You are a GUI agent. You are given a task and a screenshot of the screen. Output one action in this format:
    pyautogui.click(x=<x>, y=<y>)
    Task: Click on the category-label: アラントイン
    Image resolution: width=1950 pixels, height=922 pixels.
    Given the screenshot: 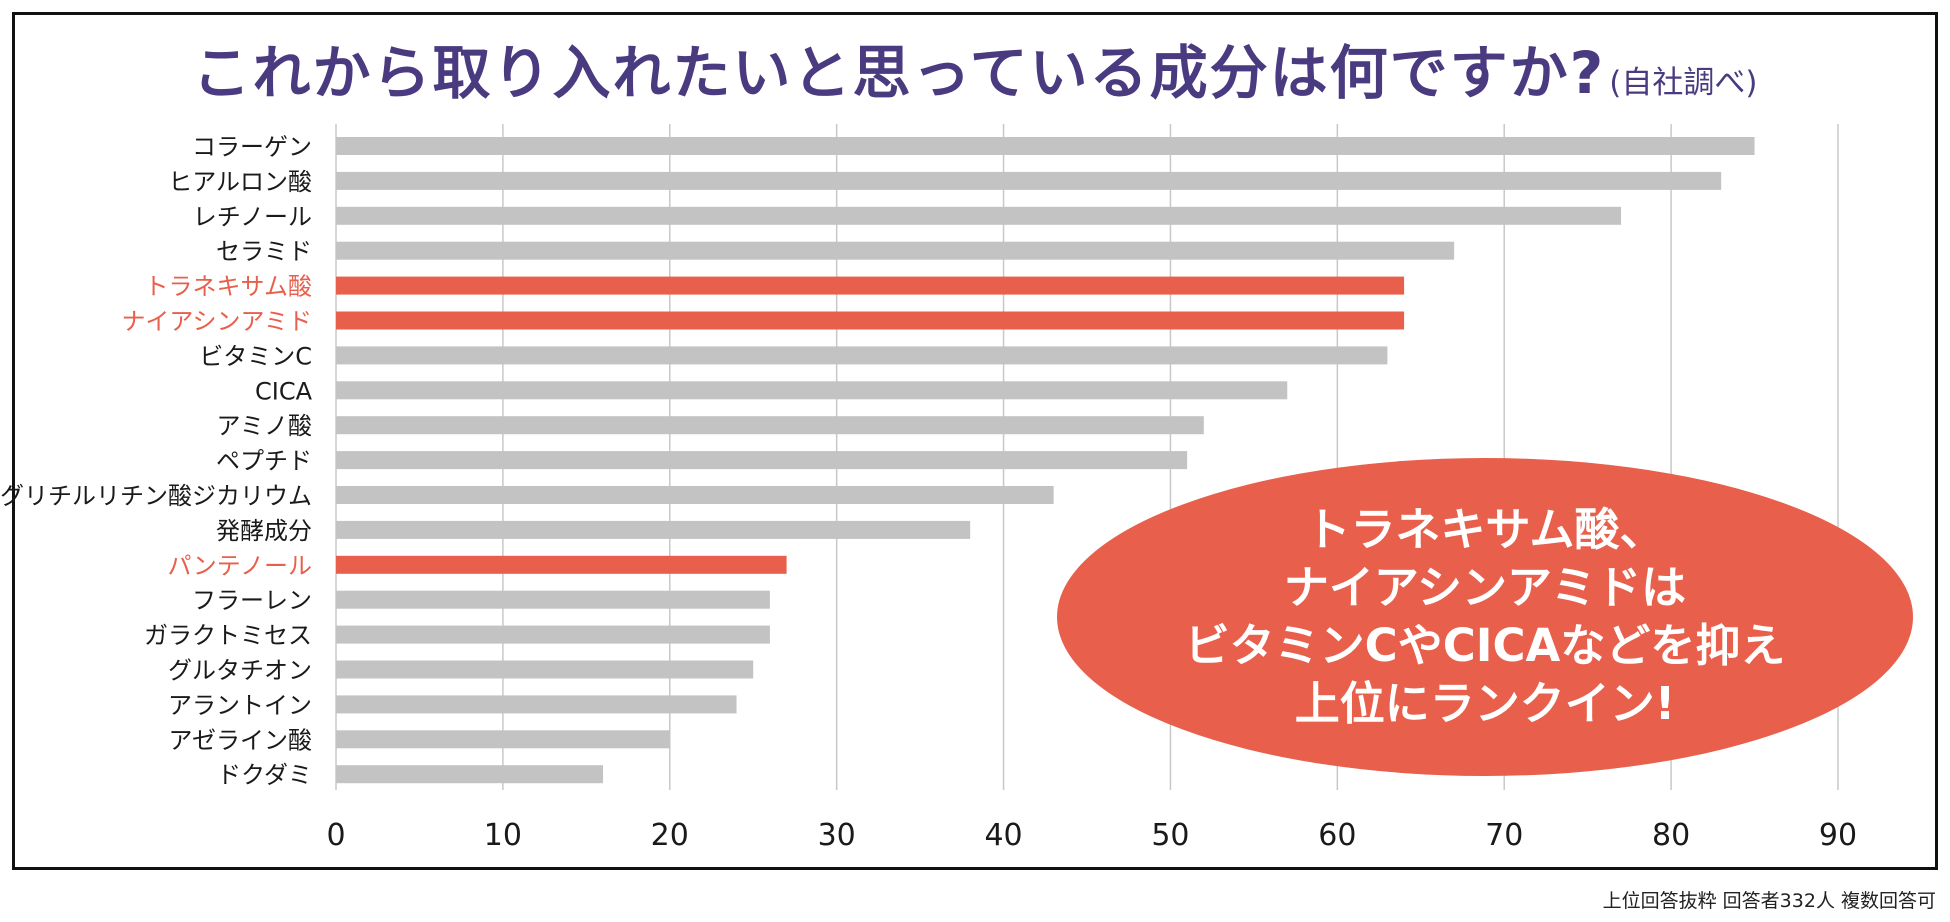 What is the action you would take?
    pyautogui.click(x=240, y=705)
    